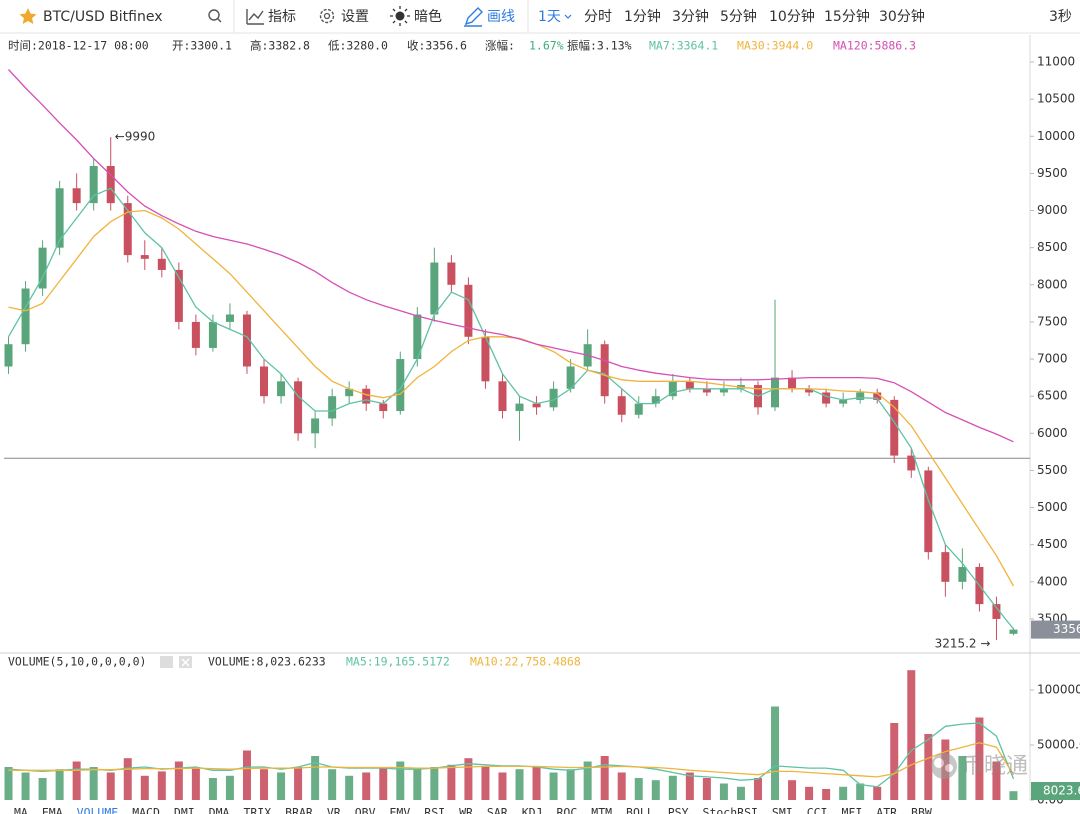 The image size is (1080, 814). What do you see at coordinates (280, 46) in the screenshot?
I see `info-item: 高:3382.8` at bounding box center [280, 46].